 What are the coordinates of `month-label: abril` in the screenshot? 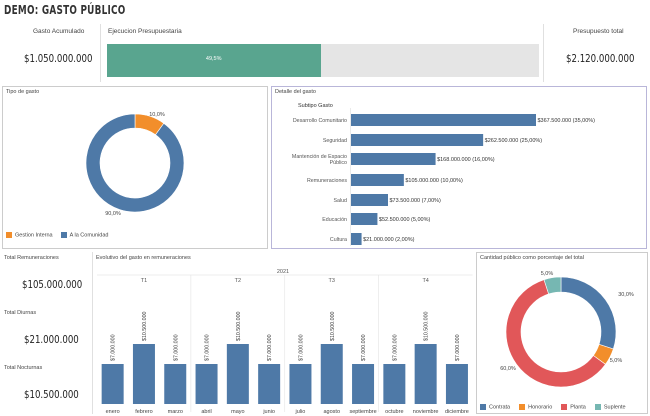 It's located at (206, 412).